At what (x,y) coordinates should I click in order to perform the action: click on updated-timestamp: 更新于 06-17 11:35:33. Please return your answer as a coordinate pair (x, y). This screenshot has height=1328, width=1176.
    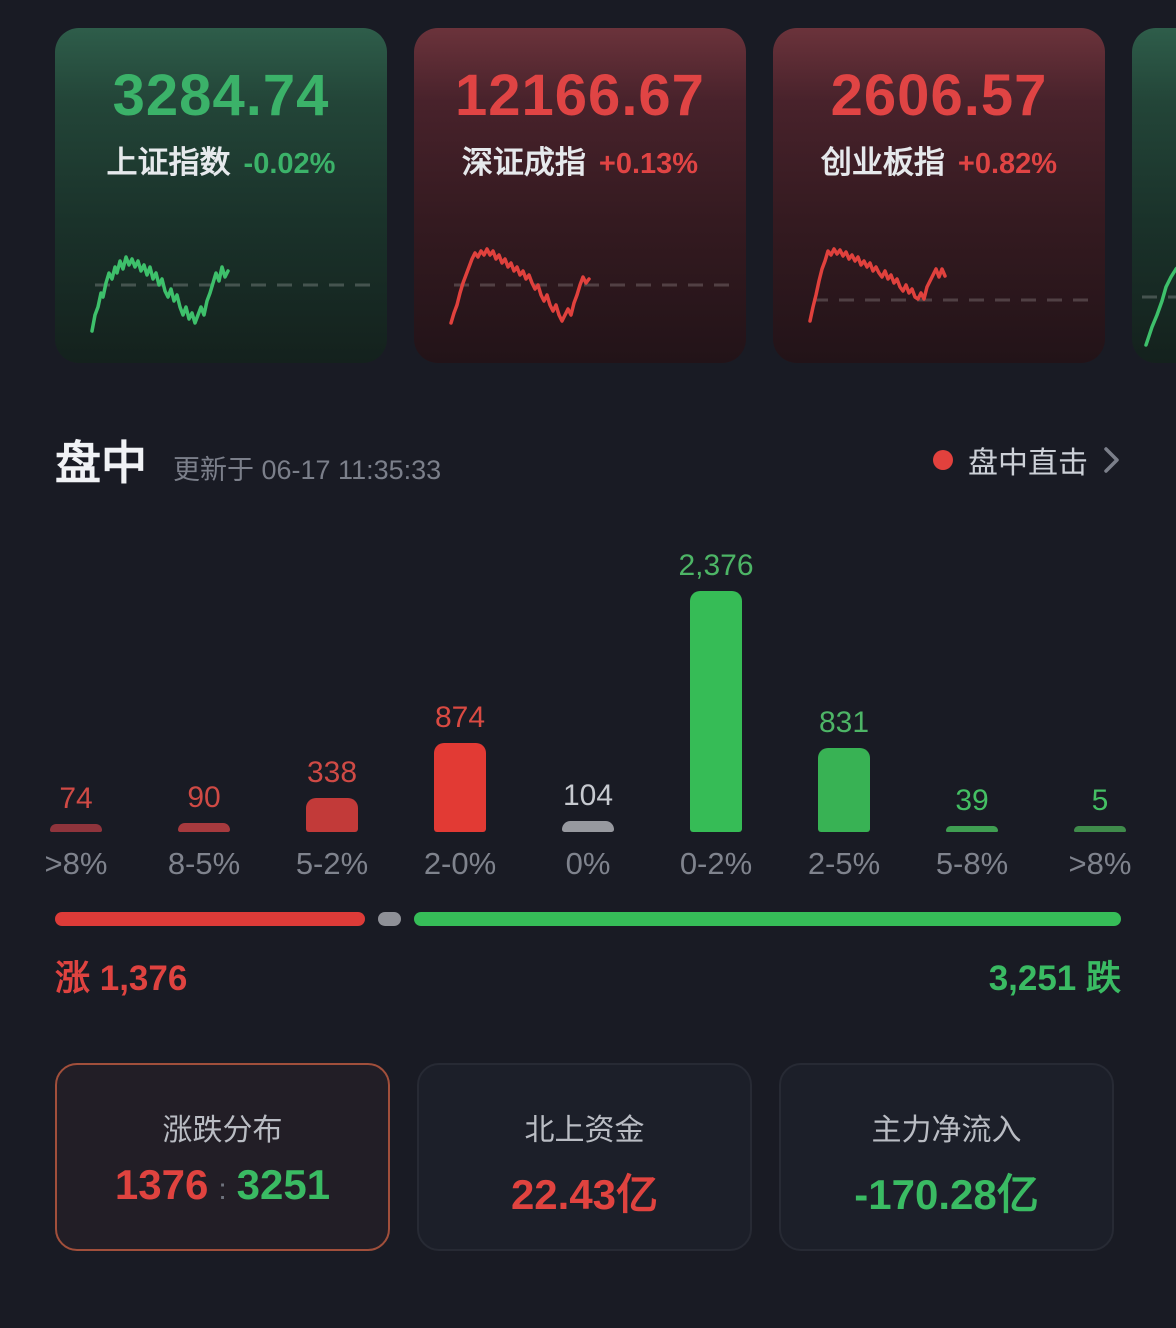
    Looking at the image, I should click on (307, 470).